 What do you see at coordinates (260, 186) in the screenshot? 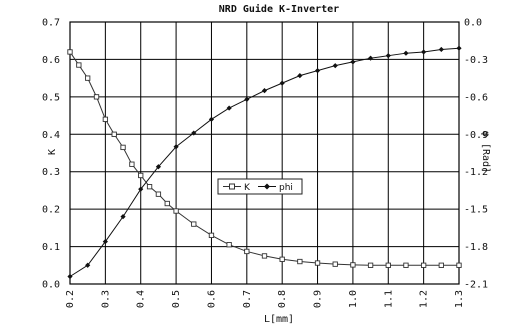
I see `legend: K phi` at bounding box center [260, 186].